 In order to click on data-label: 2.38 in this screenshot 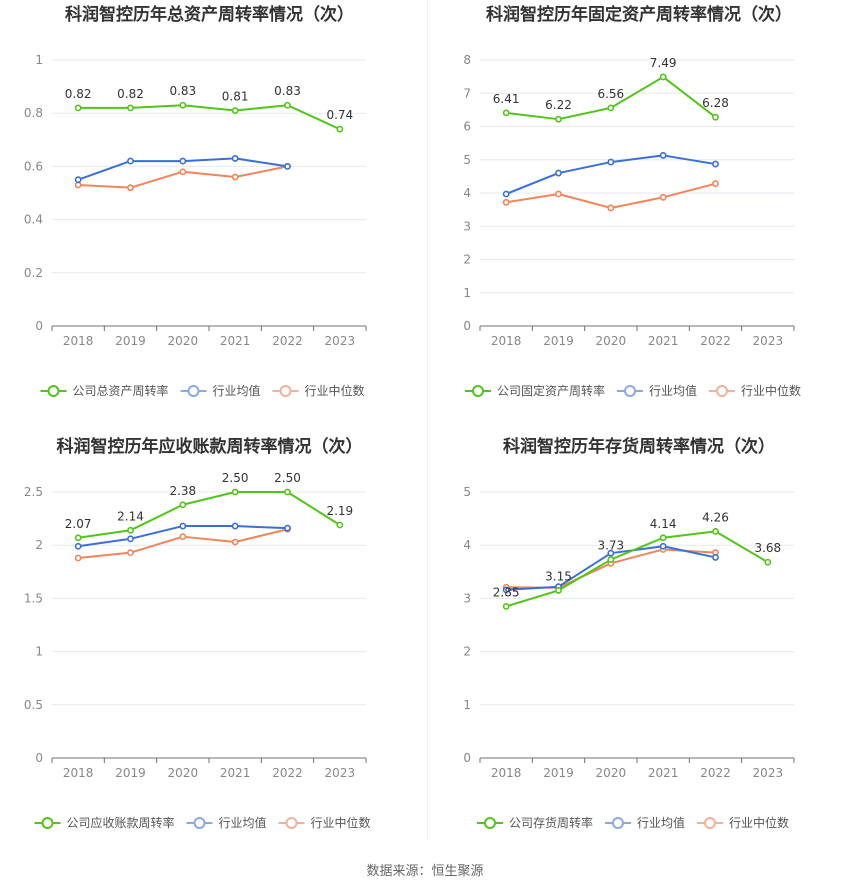, I will do `click(182, 491)`.